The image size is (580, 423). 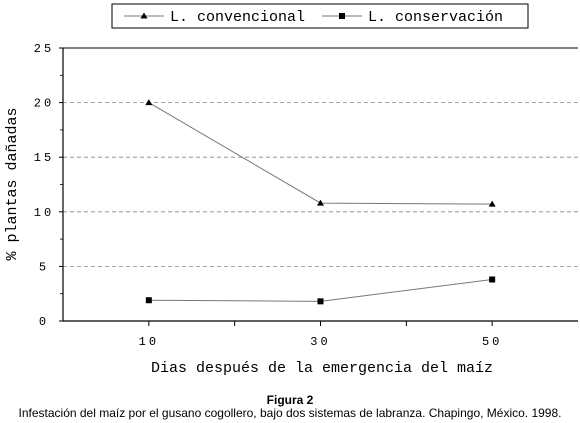 I want to click on x-axis-label: Dias después de la emergencia del maíz, so click(x=322, y=368).